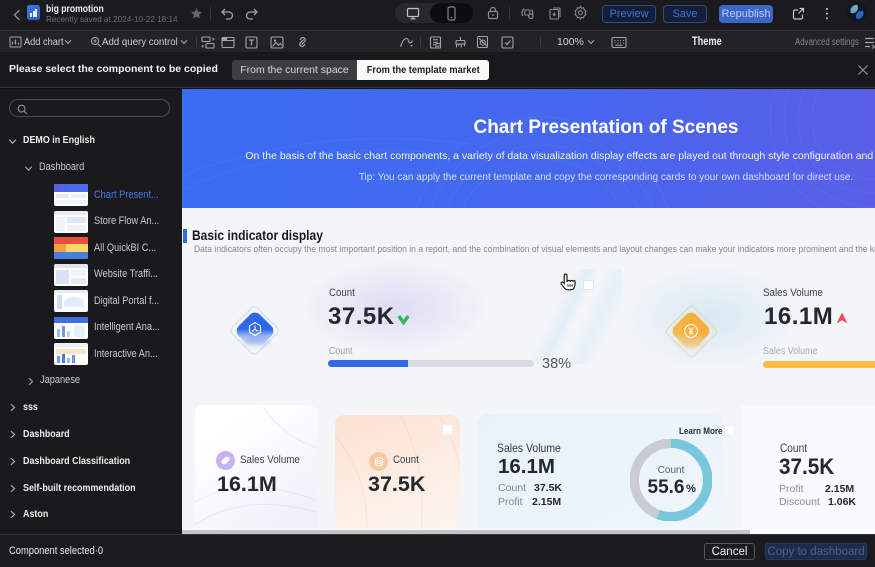  What do you see at coordinates (671, 470) in the screenshot?
I see `svg-text: Count` at bounding box center [671, 470].